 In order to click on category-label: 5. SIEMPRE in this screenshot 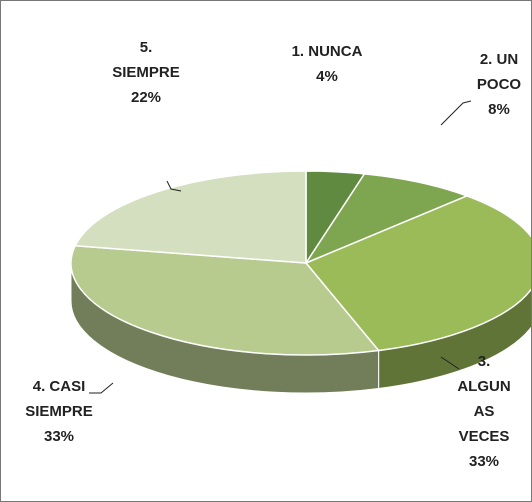, I will do `click(146, 60)`.